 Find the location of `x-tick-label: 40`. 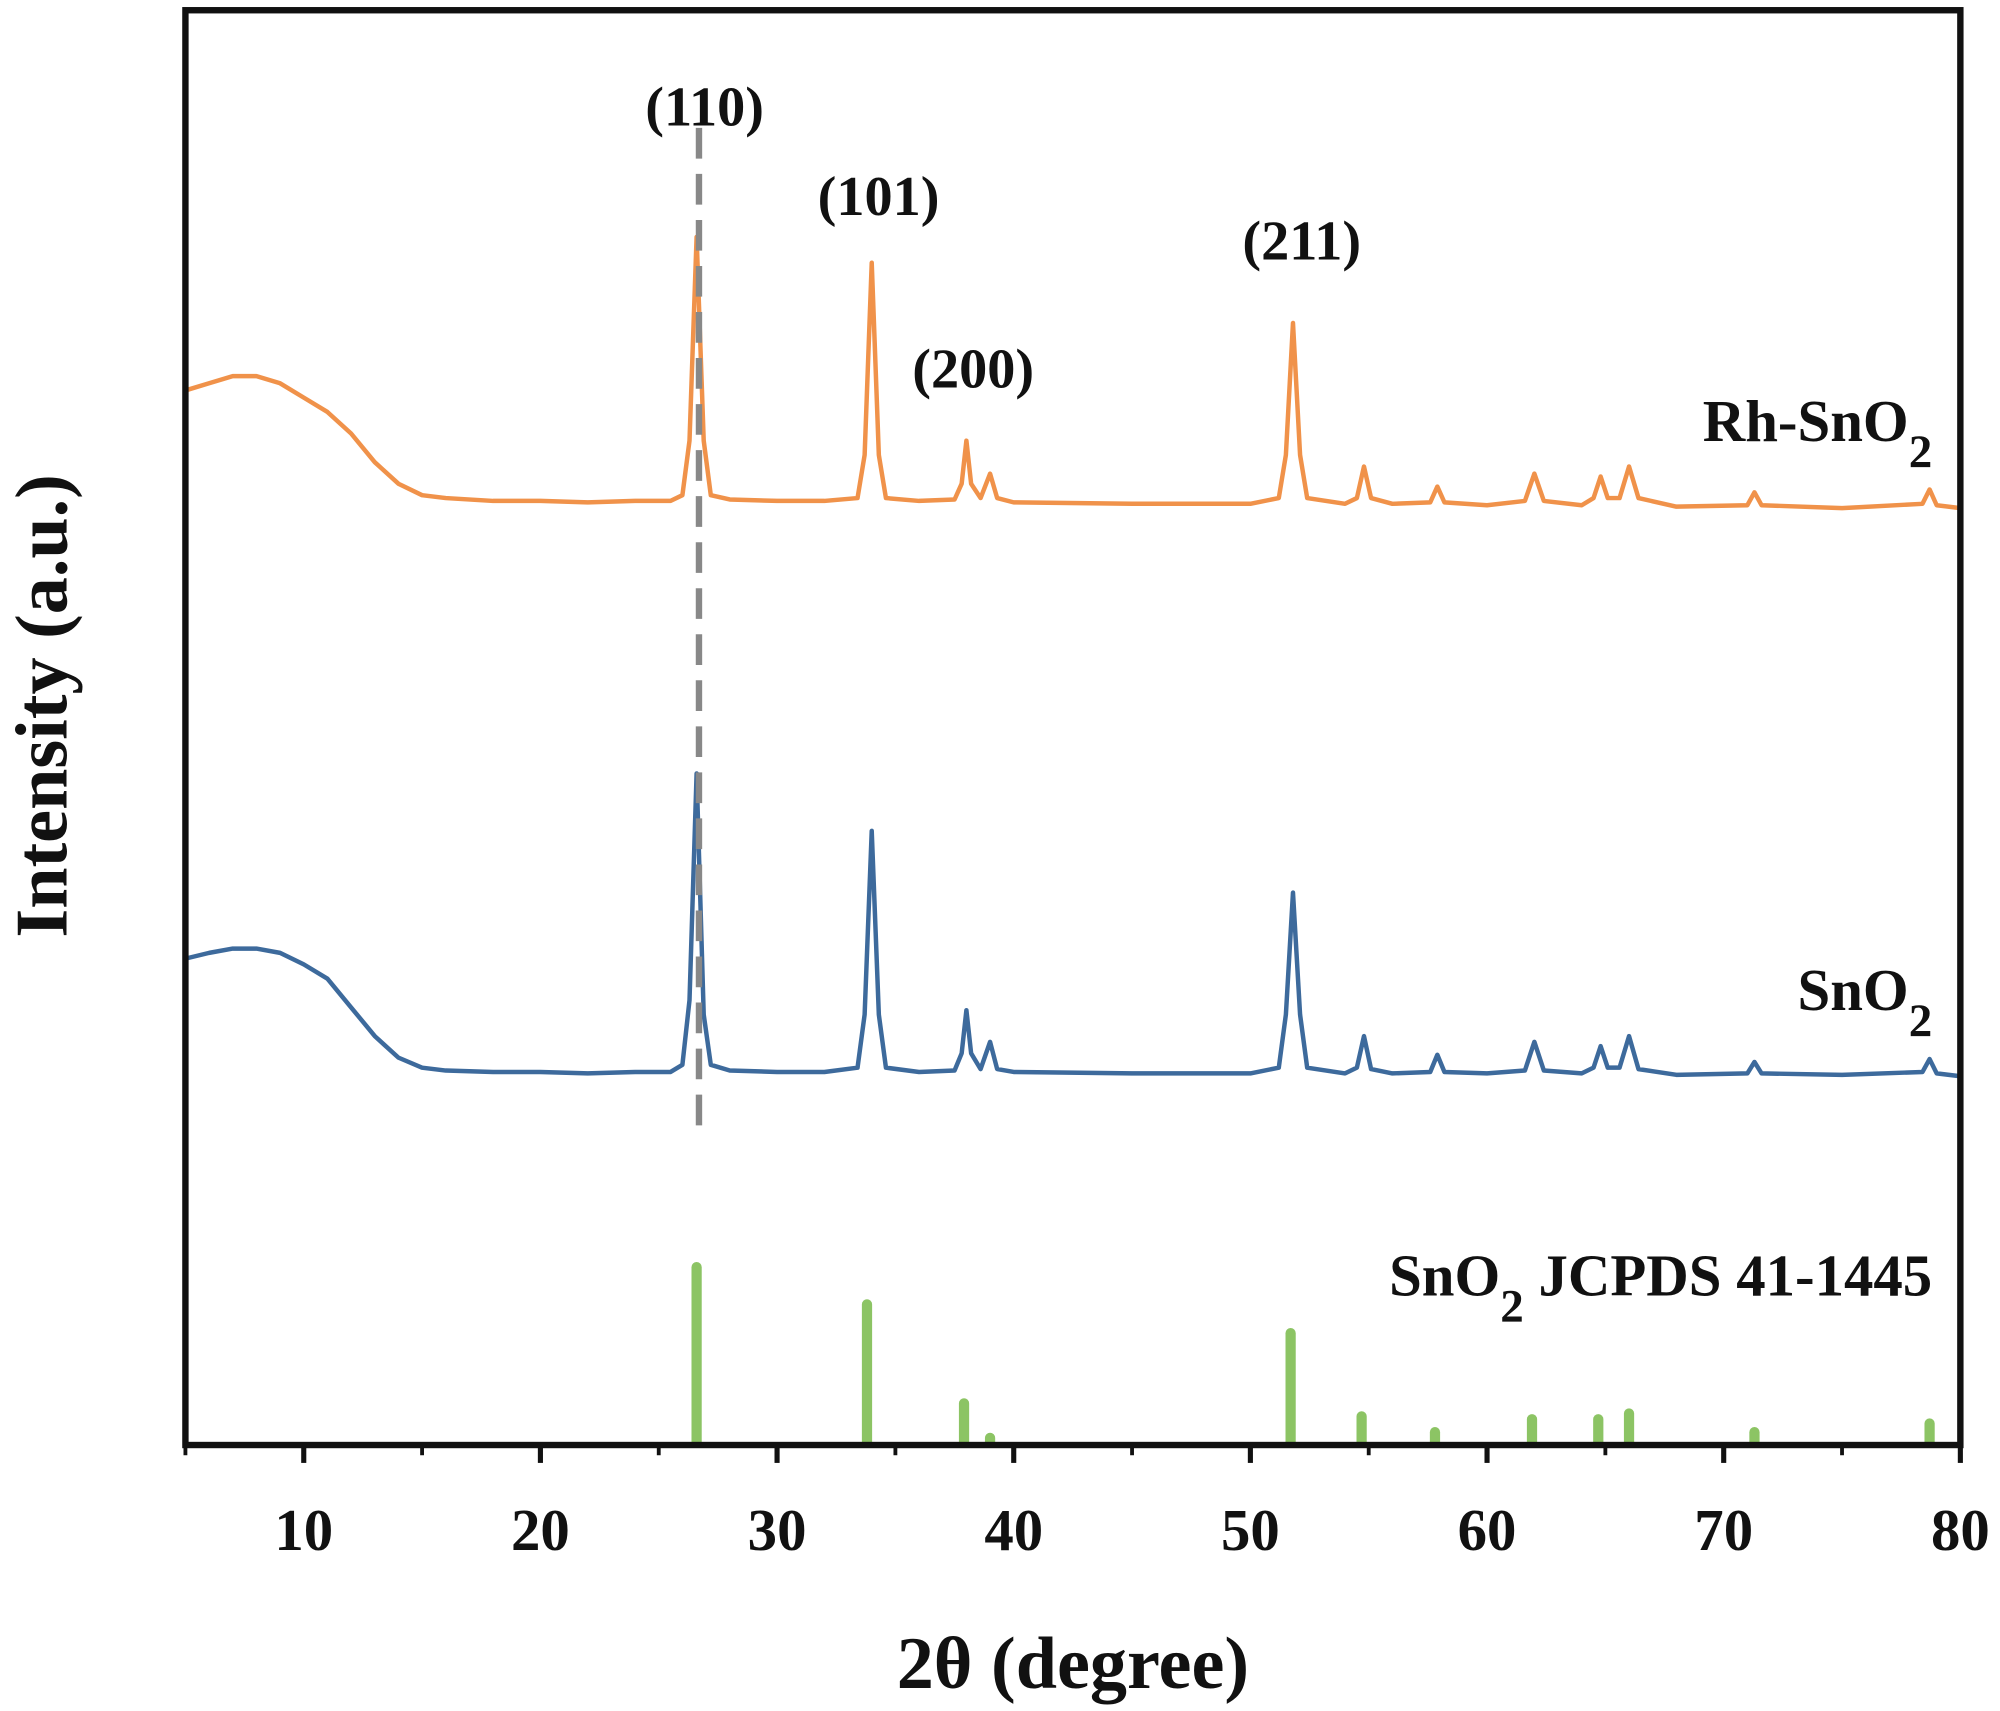

x-tick-label: 40 is located at coordinates (1013, 1530).